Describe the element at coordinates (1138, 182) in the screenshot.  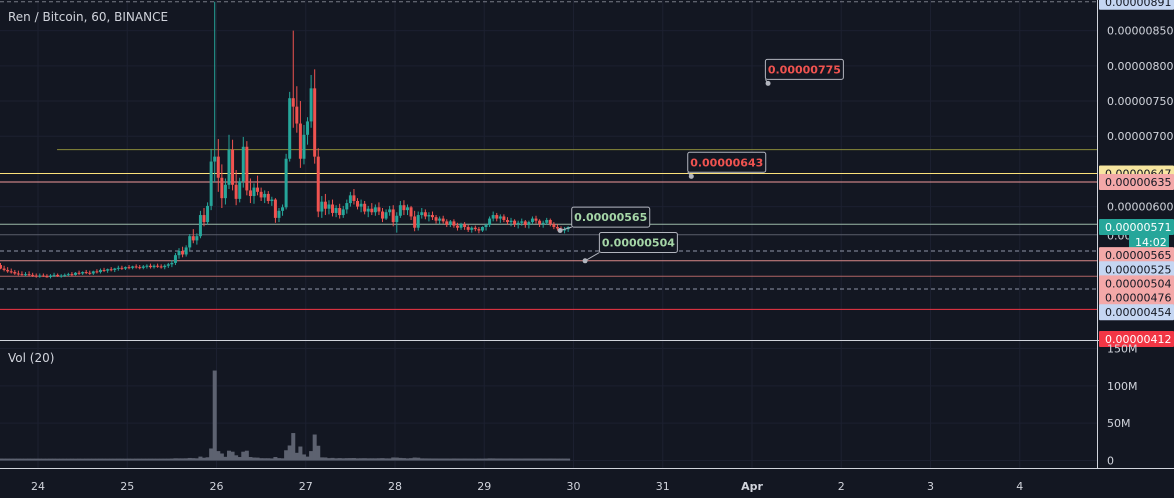
I see `price-tag-label: 0.00000635` at that location.